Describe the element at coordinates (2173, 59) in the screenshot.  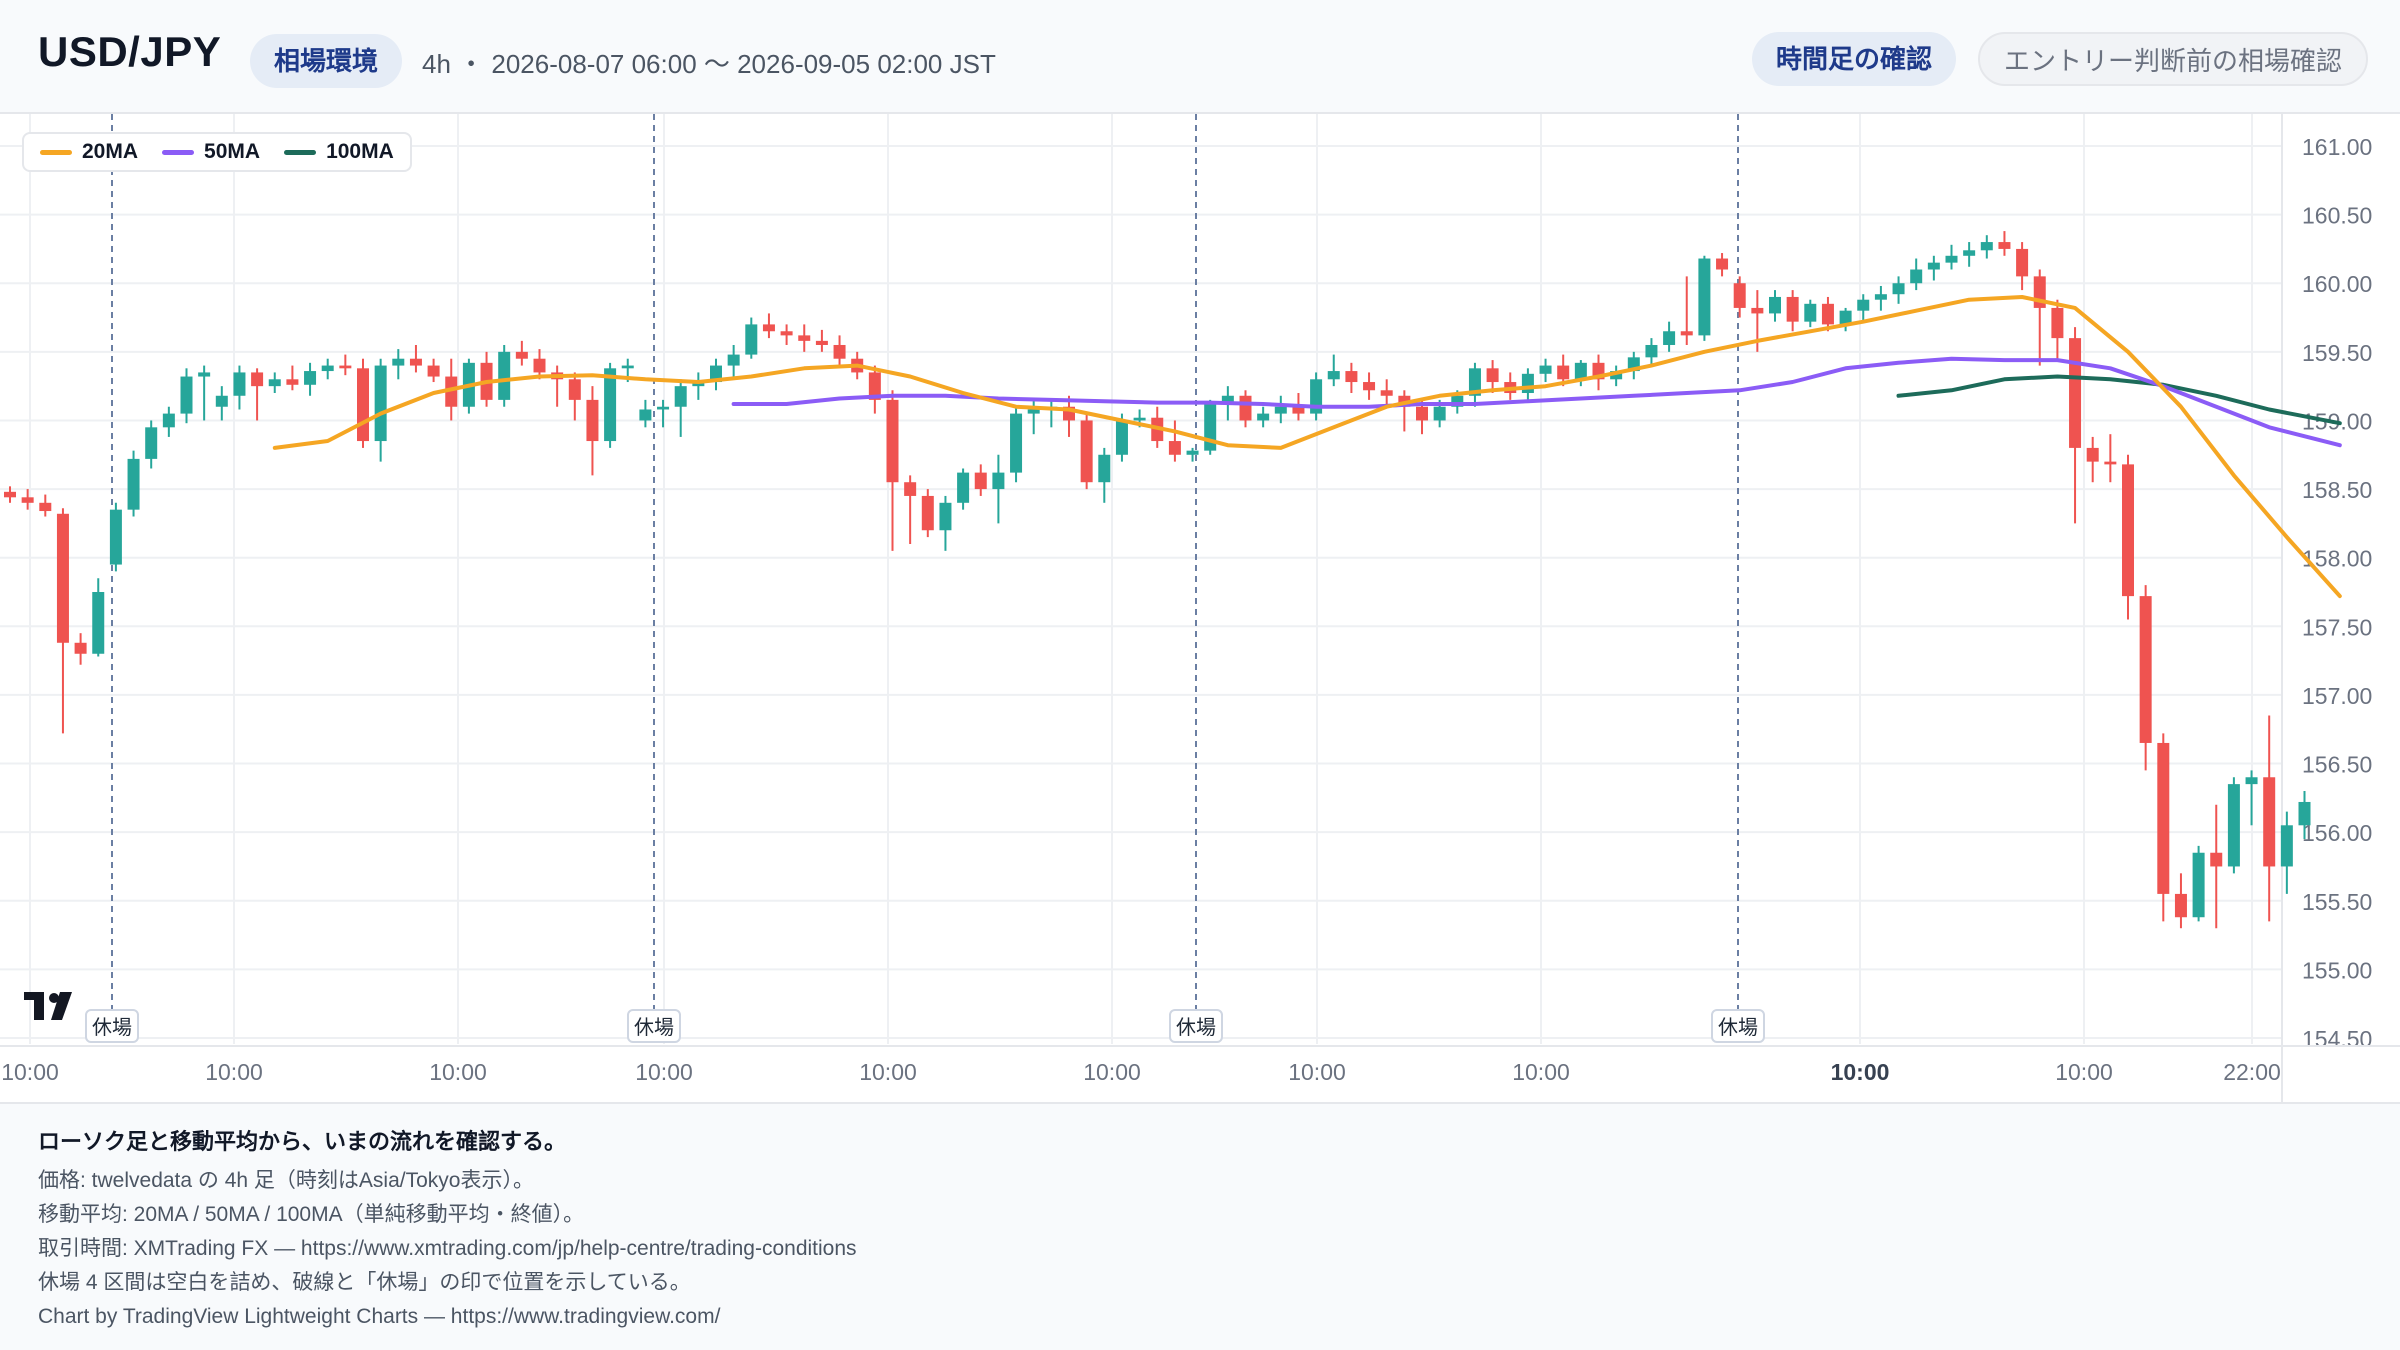
I see `entry-check-tab: エントリー判断前の相場確認` at that location.